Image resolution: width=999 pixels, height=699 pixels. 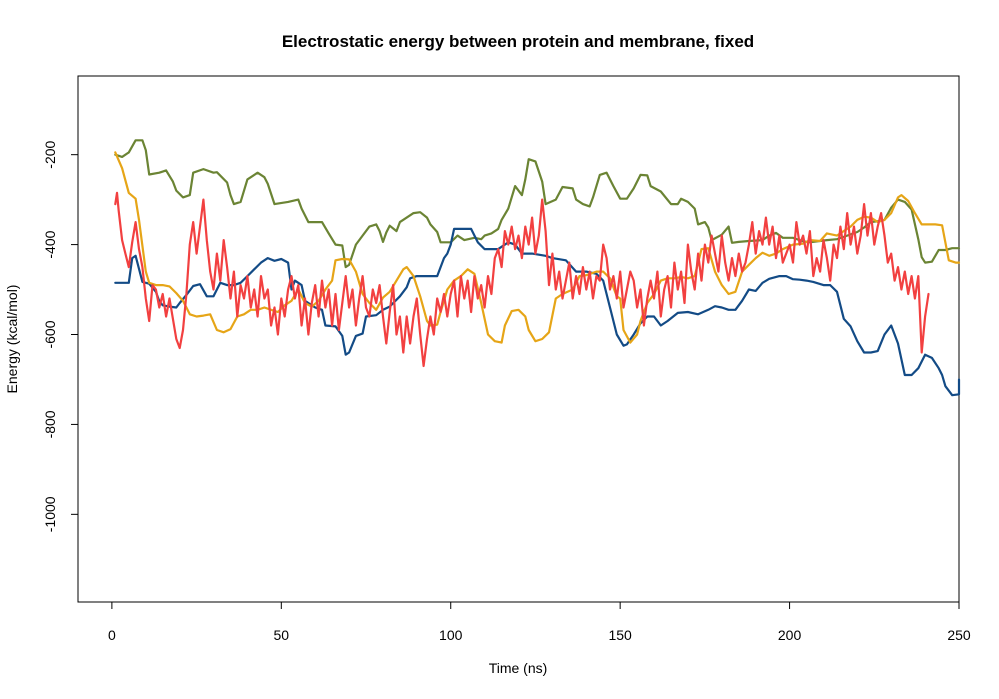 What do you see at coordinates (12, 339) in the screenshot?
I see `y-axis-label: Energy (kcal/mol)` at bounding box center [12, 339].